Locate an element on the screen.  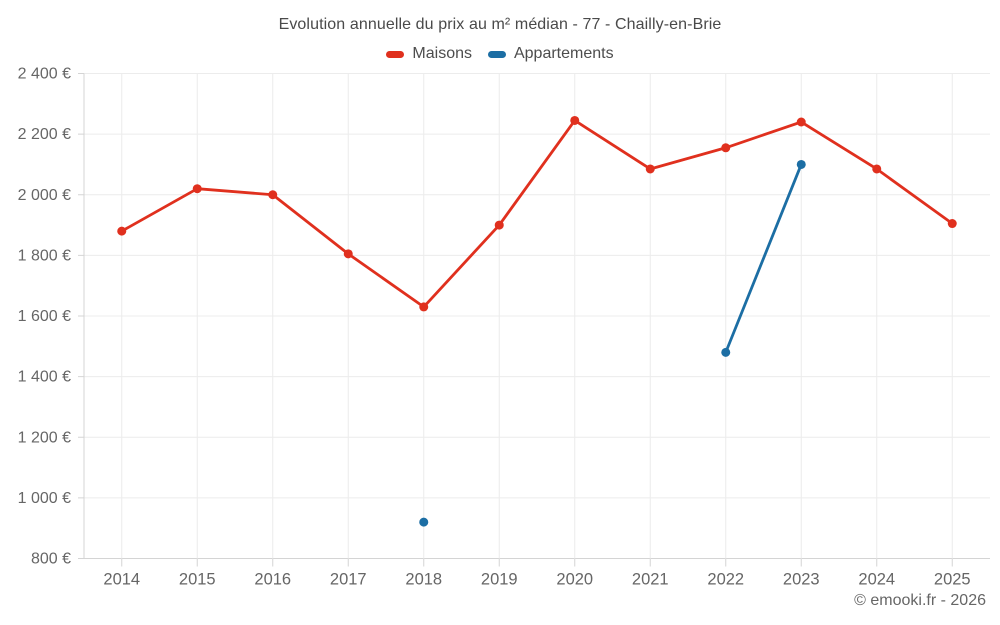
legend-label-maisons: Maisons is located at coordinates (442, 53).